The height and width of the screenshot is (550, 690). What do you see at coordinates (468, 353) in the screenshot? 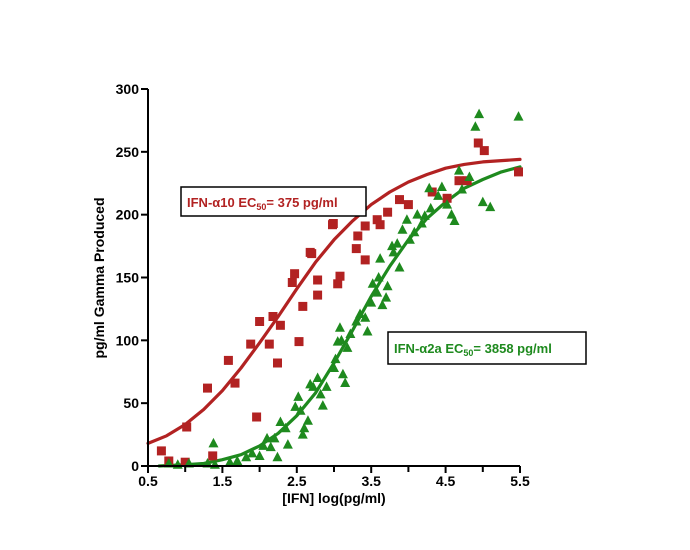
I see `annotation-subscript: 50` at bounding box center [468, 353].